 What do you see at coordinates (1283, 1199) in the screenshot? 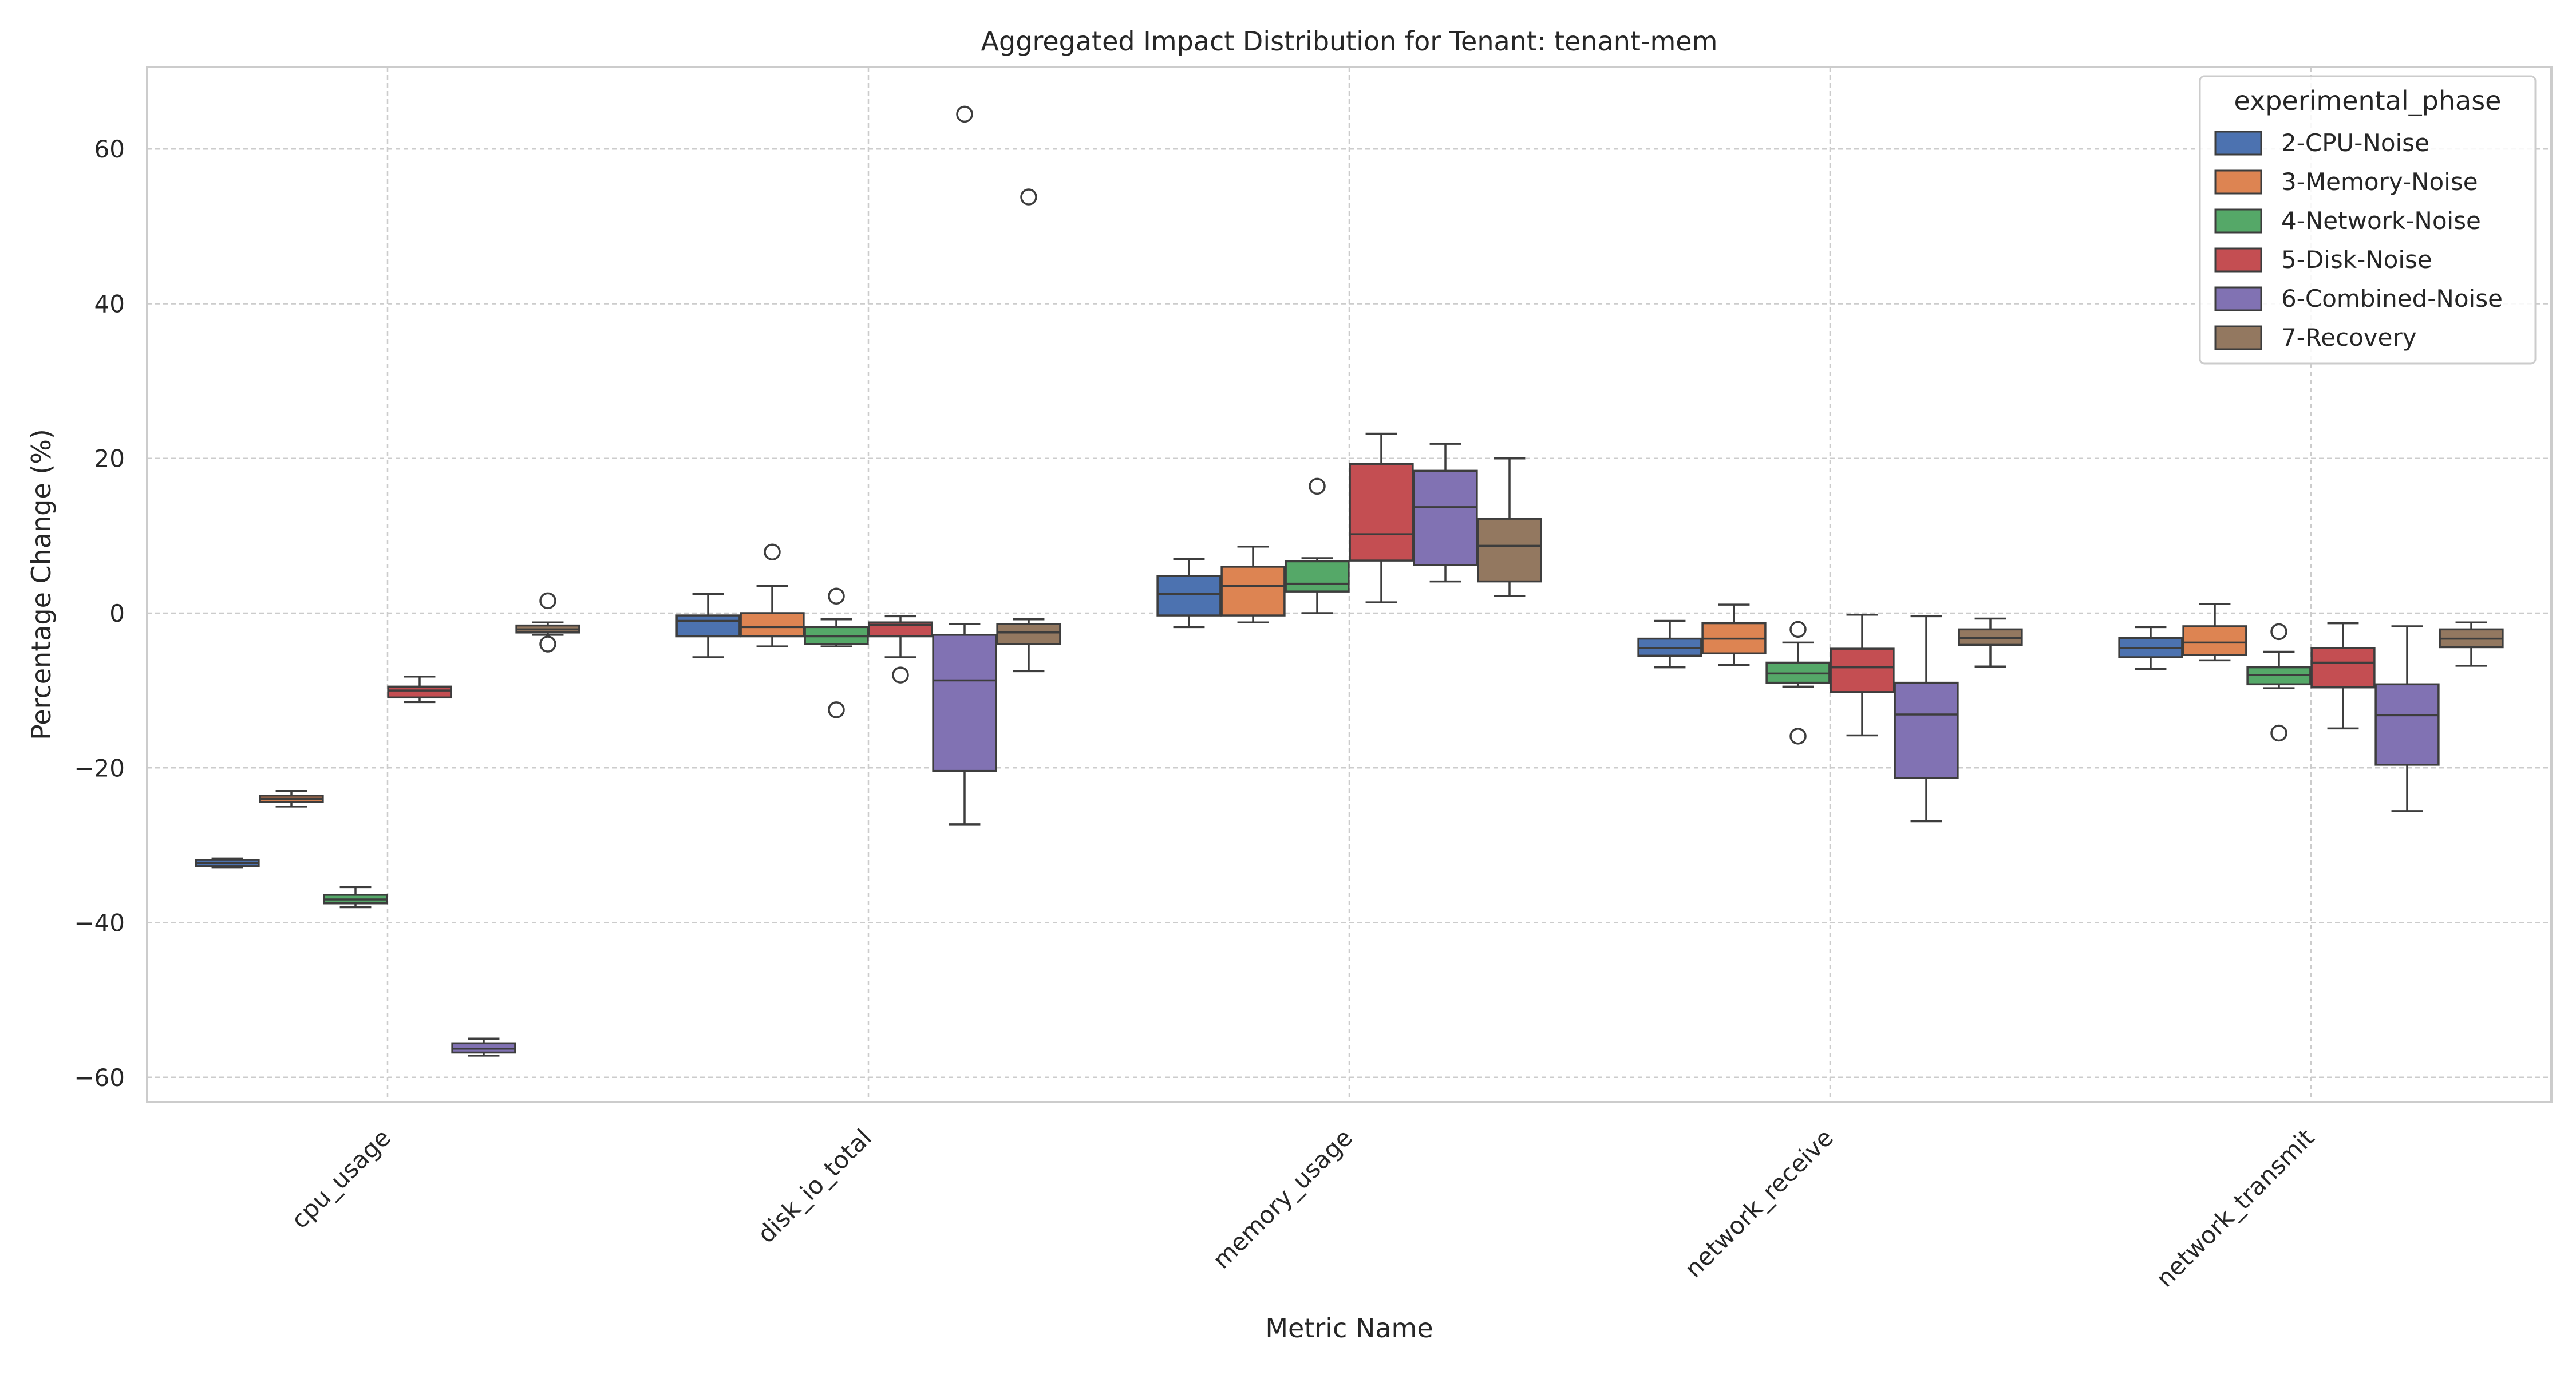
I see `x-tick-label: memory_usage` at bounding box center [1283, 1199].